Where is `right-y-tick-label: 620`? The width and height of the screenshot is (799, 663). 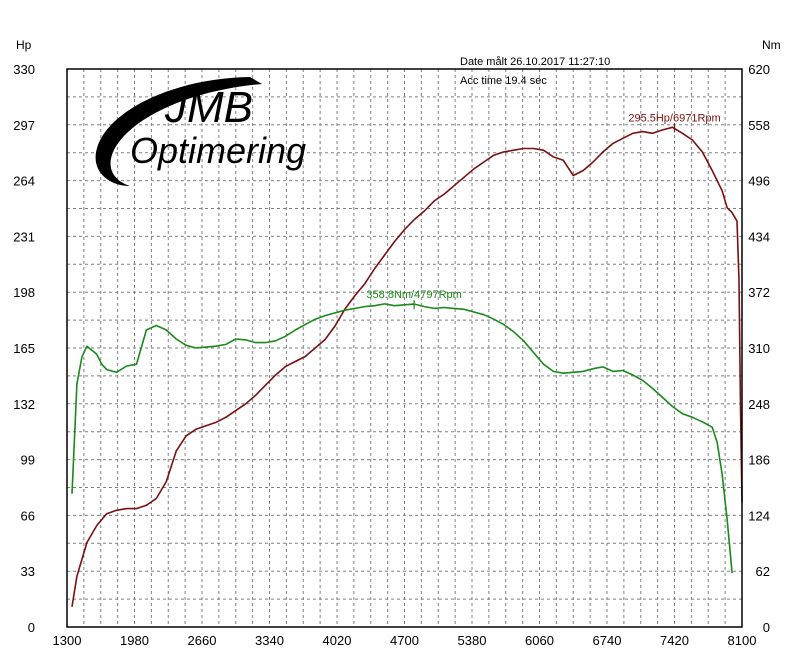 right-y-tick-label: 620 is located at coordinates (759, 69).